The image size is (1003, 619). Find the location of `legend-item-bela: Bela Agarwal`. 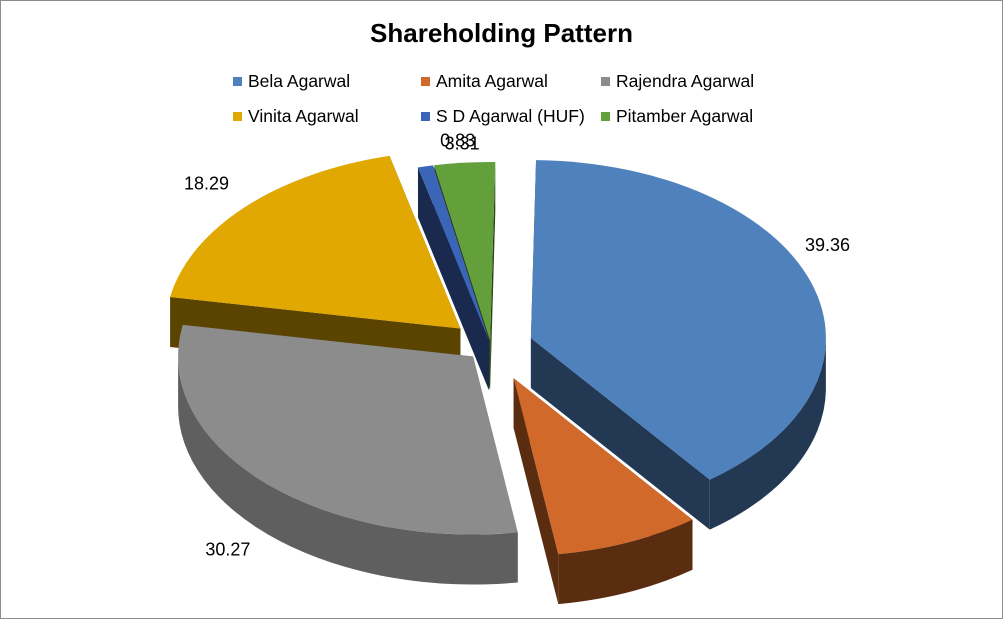

legend-item-bela: Bela Agarwal is located at coordinates (291, 81).